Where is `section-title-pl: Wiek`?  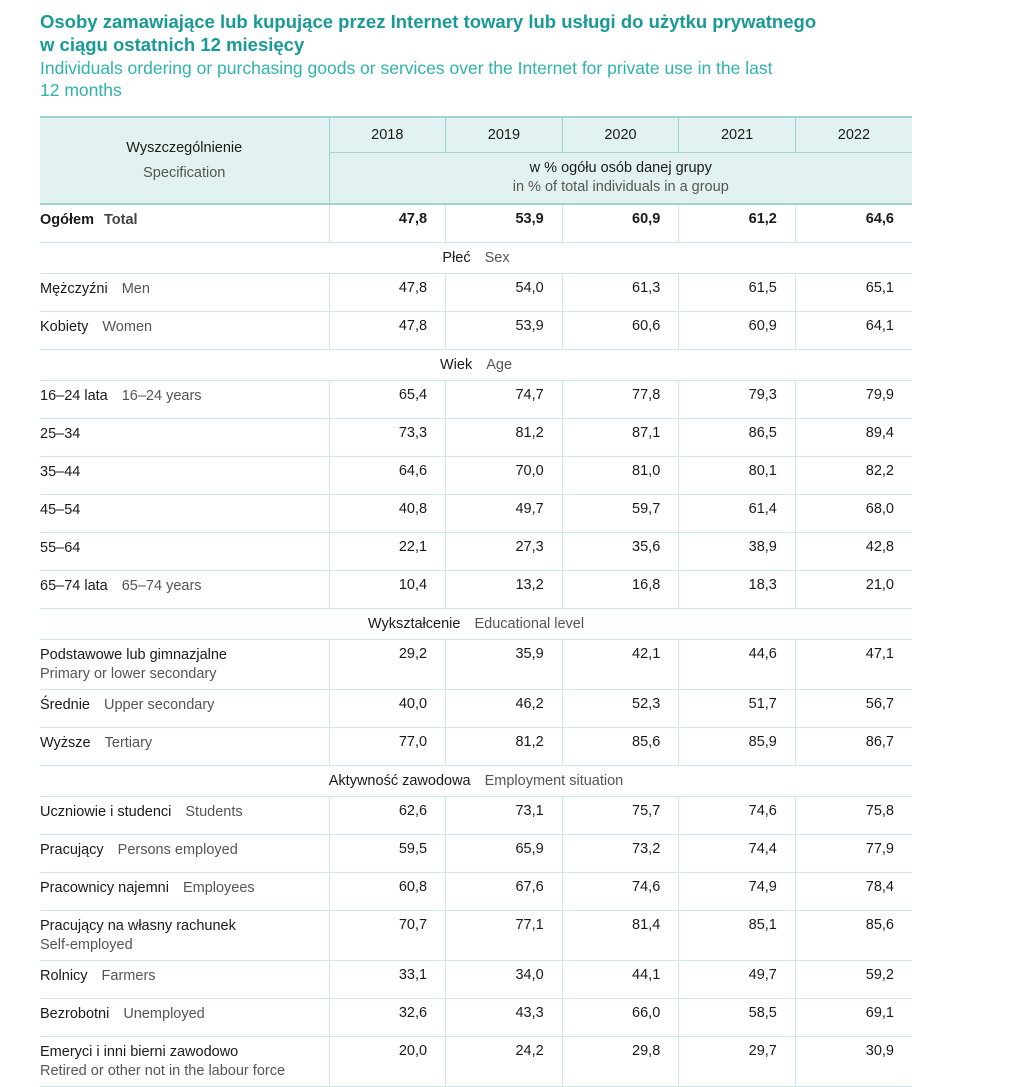 section-title-pl: Wiek is located at coordinates (456, 365).